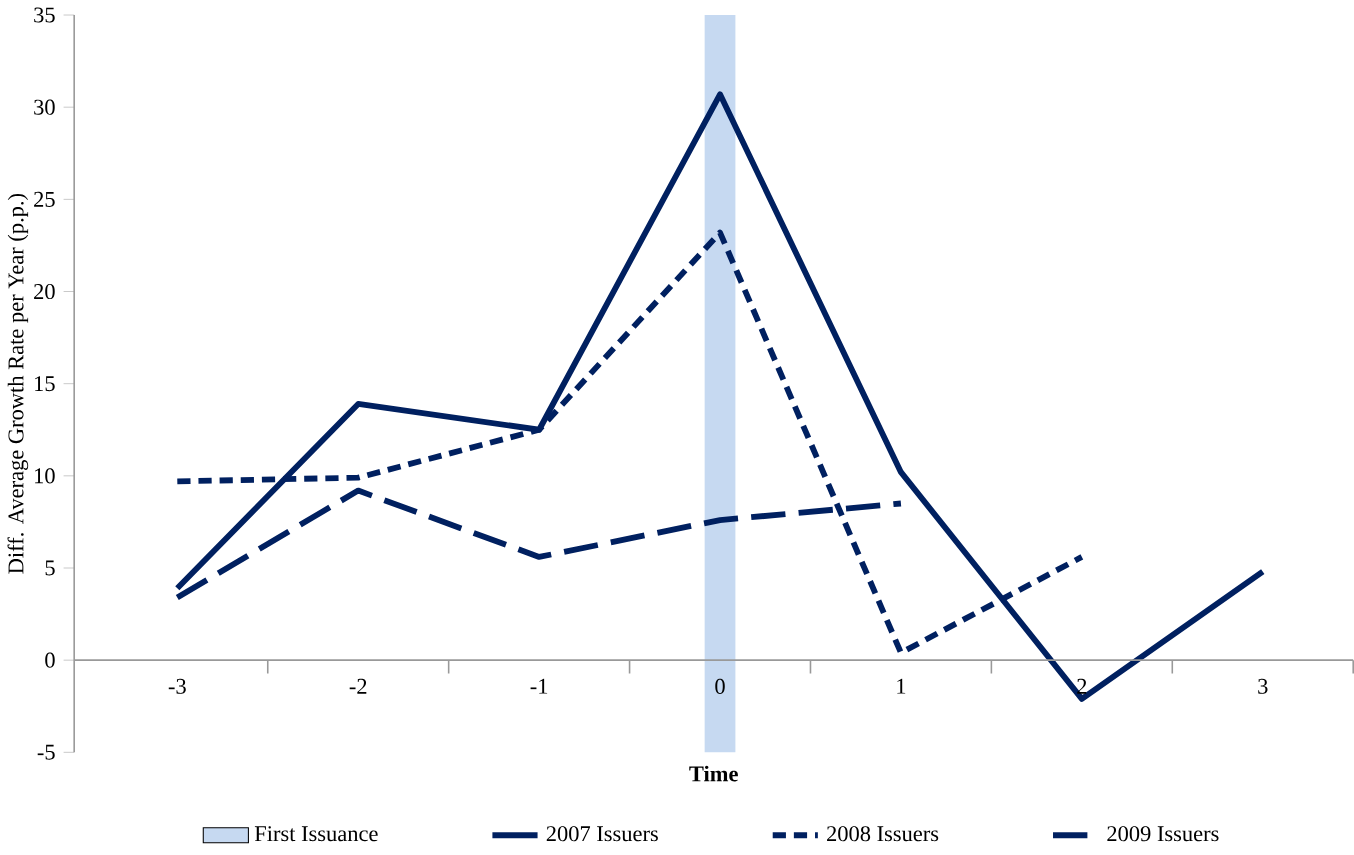 The height and width of the screenshot is (855, 1354). I want to click on y-axis-title: Diff. Average Growth Rate per Year (p.p.), so click(18, 383).